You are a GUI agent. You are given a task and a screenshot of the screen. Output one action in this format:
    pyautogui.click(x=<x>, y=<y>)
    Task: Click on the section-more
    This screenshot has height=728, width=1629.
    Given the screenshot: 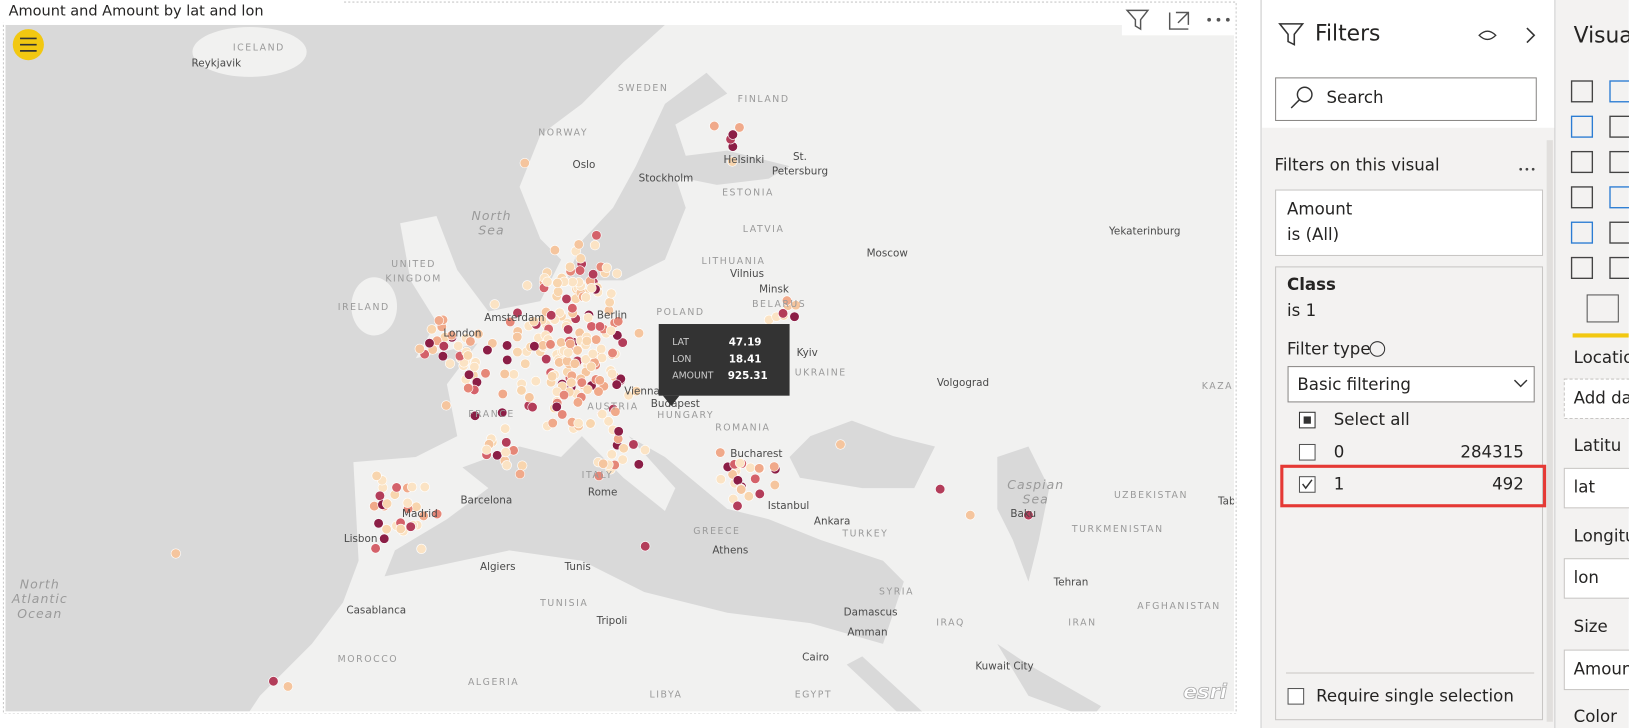 What is the action you would take?
    pyautogui.click(x=1527, y=169)
    